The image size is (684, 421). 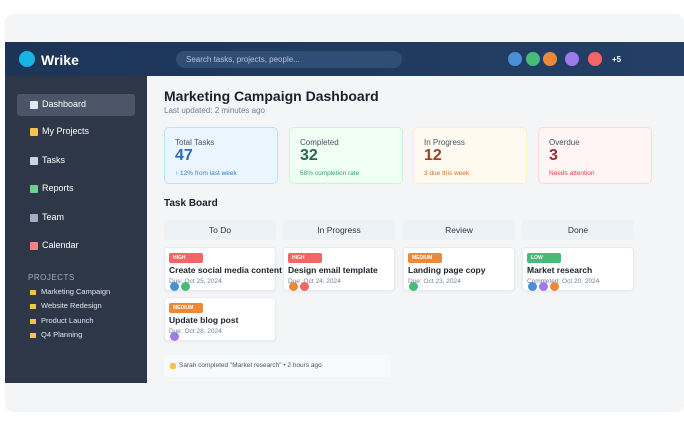 What do you see at coordinates (58, 188) in the screenshot?
I see `nav-item: Reports` at bounding box center [58, 188].